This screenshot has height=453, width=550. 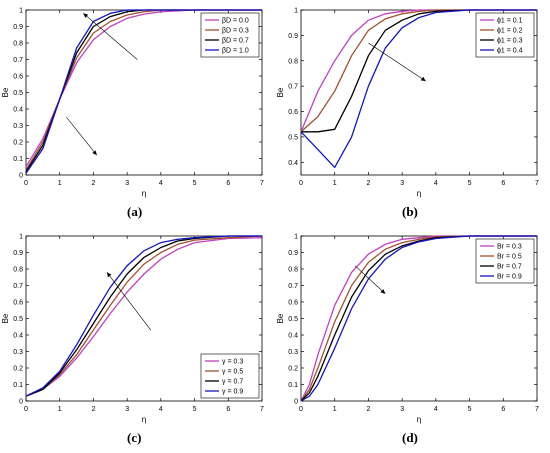 I want to click on legend-entry: γ = 0.9, so click(x=232, y=392).